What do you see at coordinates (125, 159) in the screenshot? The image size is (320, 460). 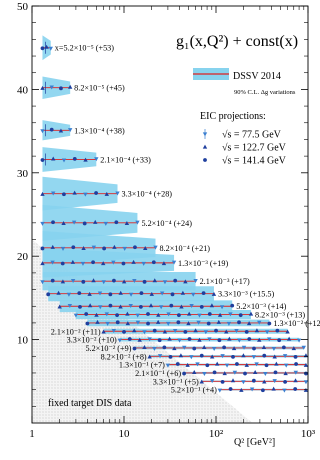 I see `bin-label: 2.1×10⁻⁴ (+33)` at bounding box center [125, 159].